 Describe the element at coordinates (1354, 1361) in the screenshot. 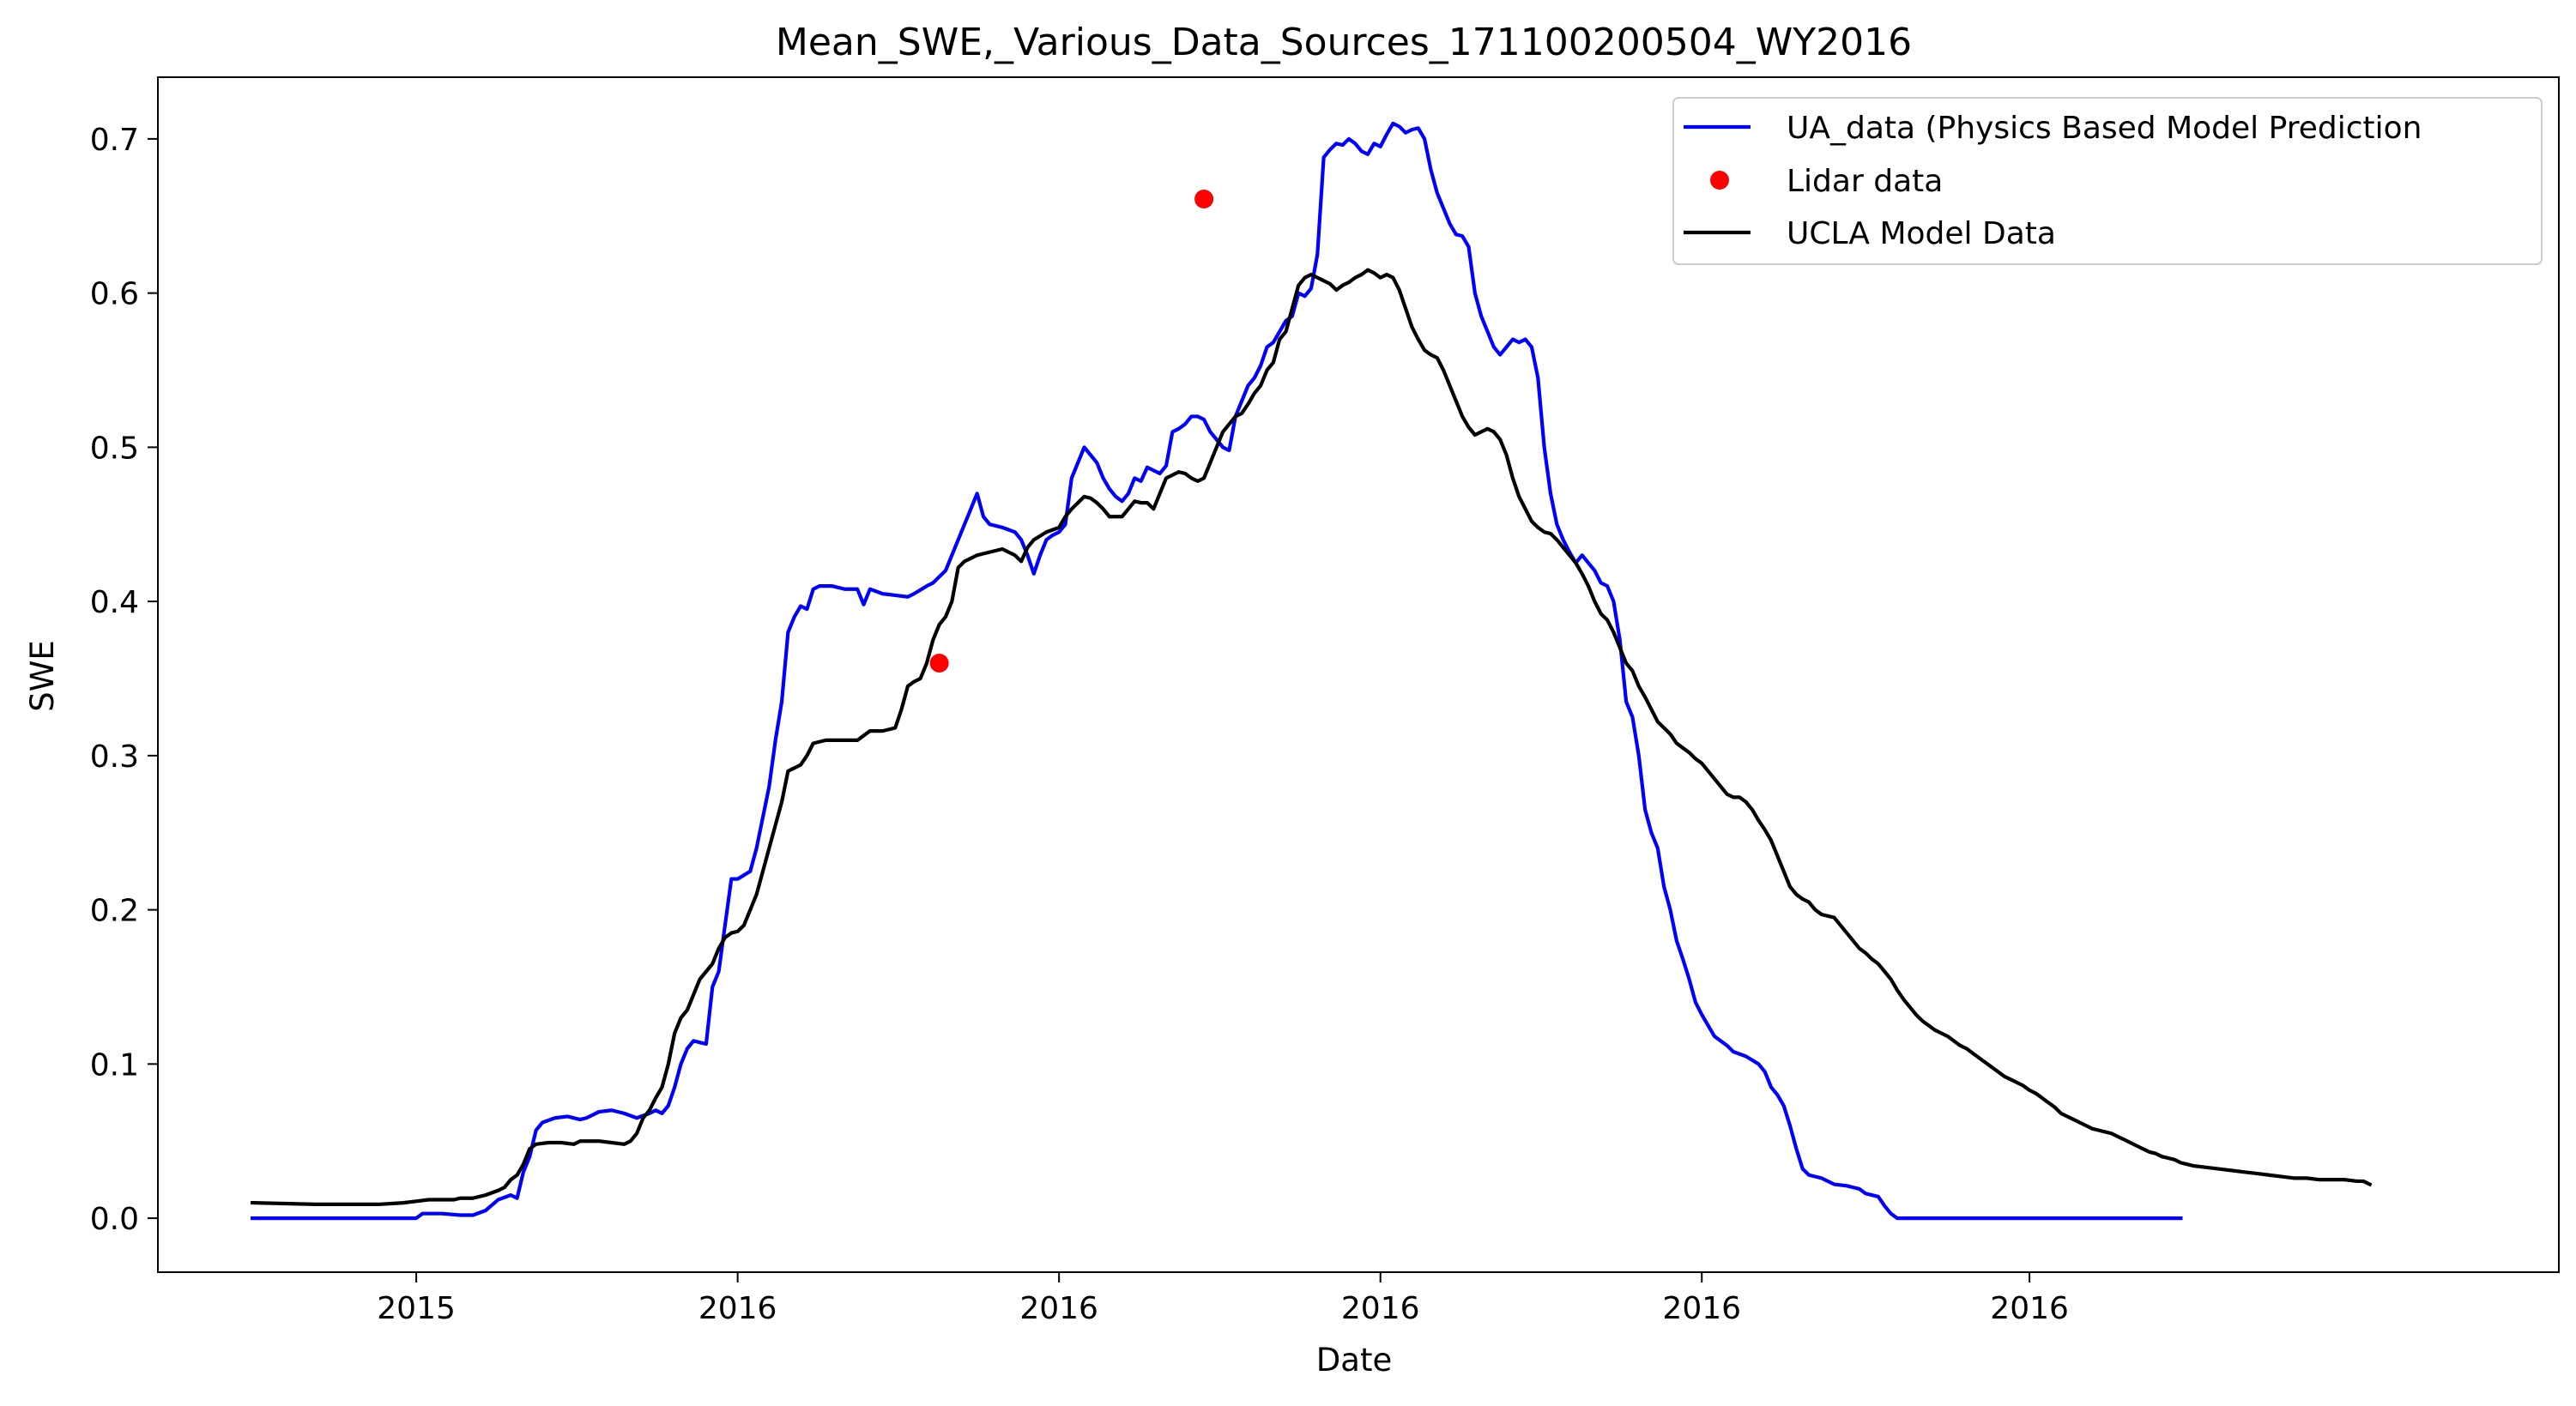

I see `x-axis-label: Date` at that location.